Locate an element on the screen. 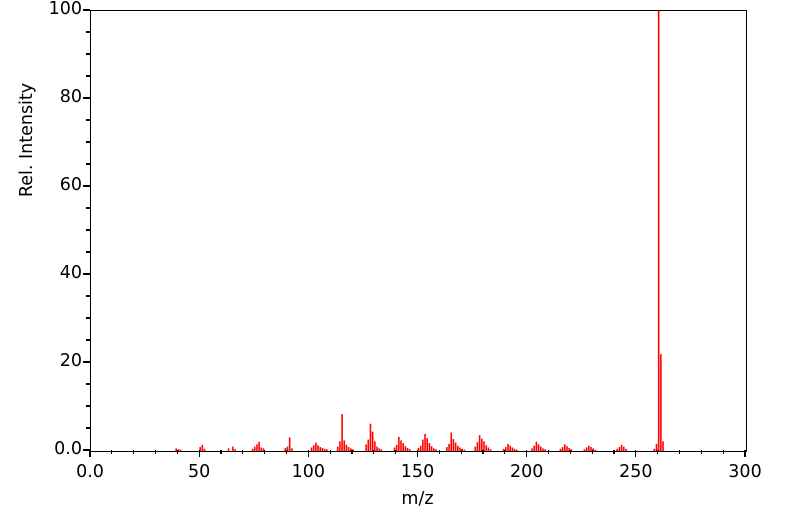 Image resolution: width=799 pixels, height=516 pixels. x-axis-label: m/z is located at coordinates (417, 499).